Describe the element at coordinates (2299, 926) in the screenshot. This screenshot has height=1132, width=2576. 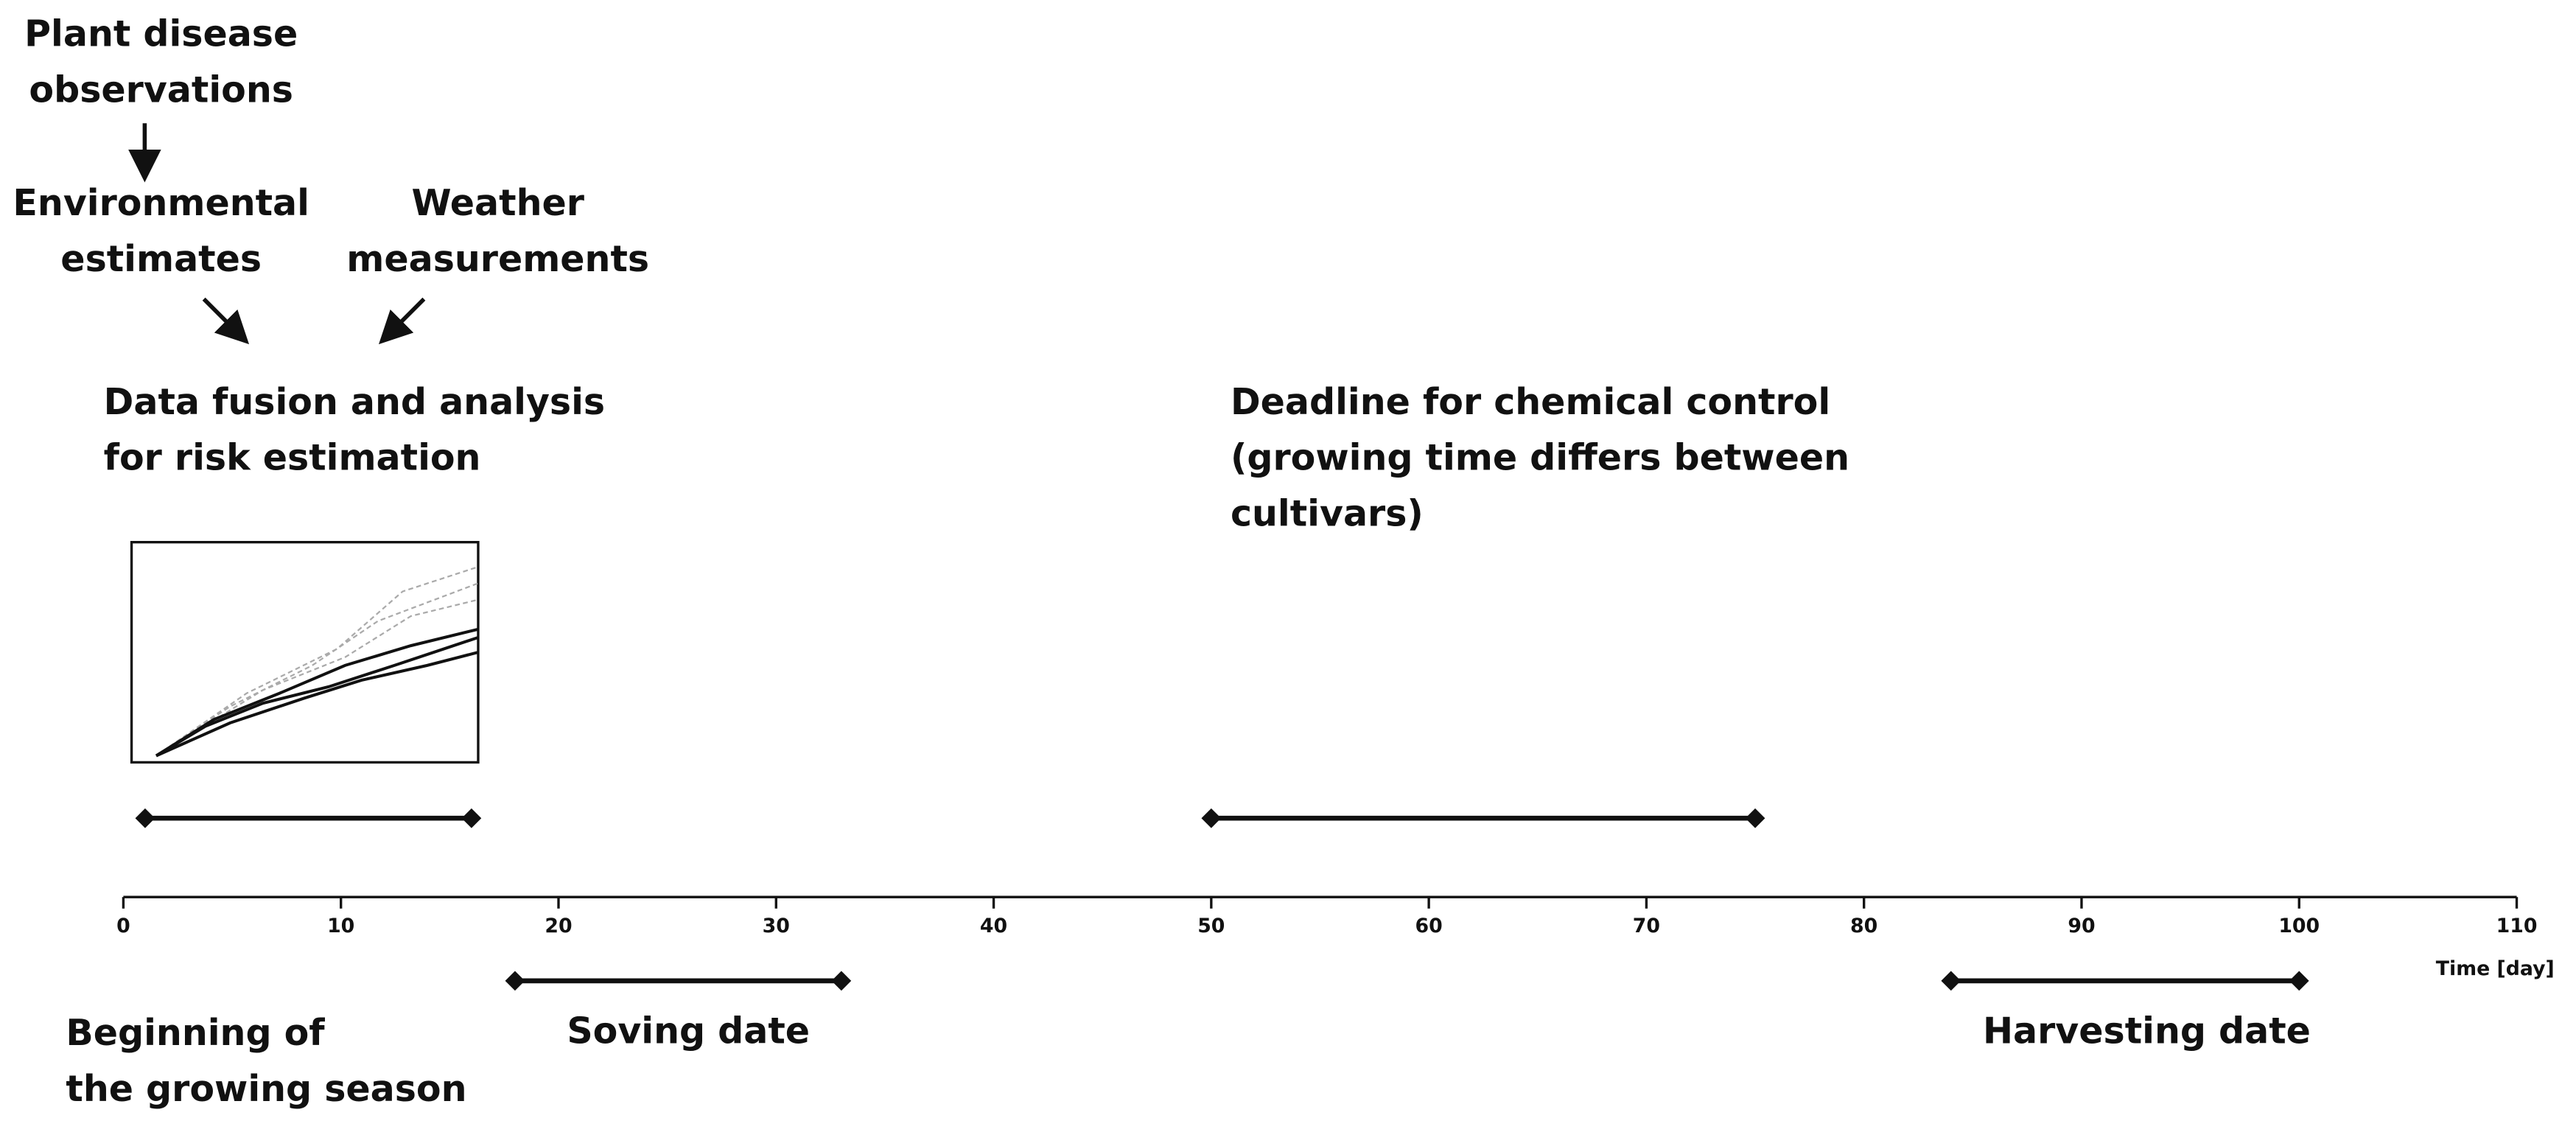
I see `tick-label: 100` at that location.